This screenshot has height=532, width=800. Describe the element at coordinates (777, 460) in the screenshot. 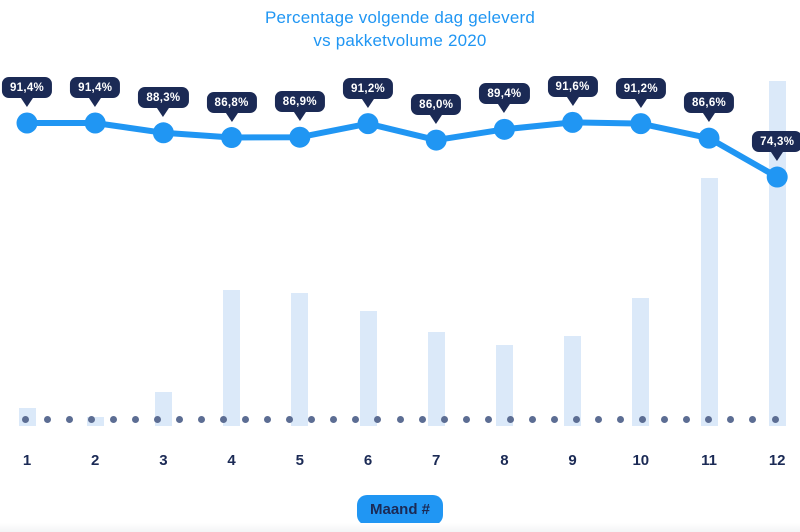

I see `x-tick-label: 12` at that location.